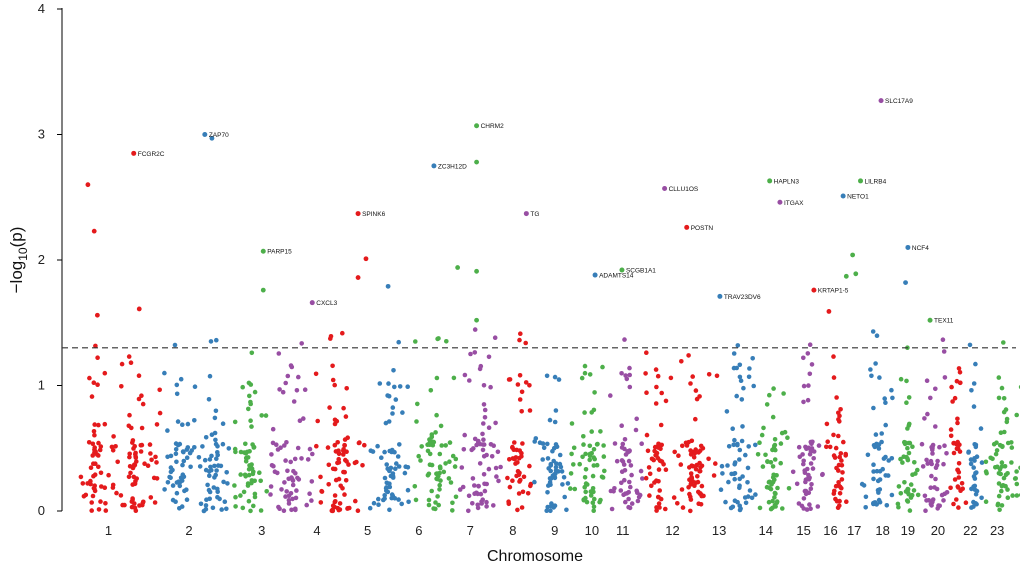 This screenshot has height=568, width=1020. Describe the element at coordinates (592, 530) in the screenshot. I see `x-tick-label: 10` at that location.